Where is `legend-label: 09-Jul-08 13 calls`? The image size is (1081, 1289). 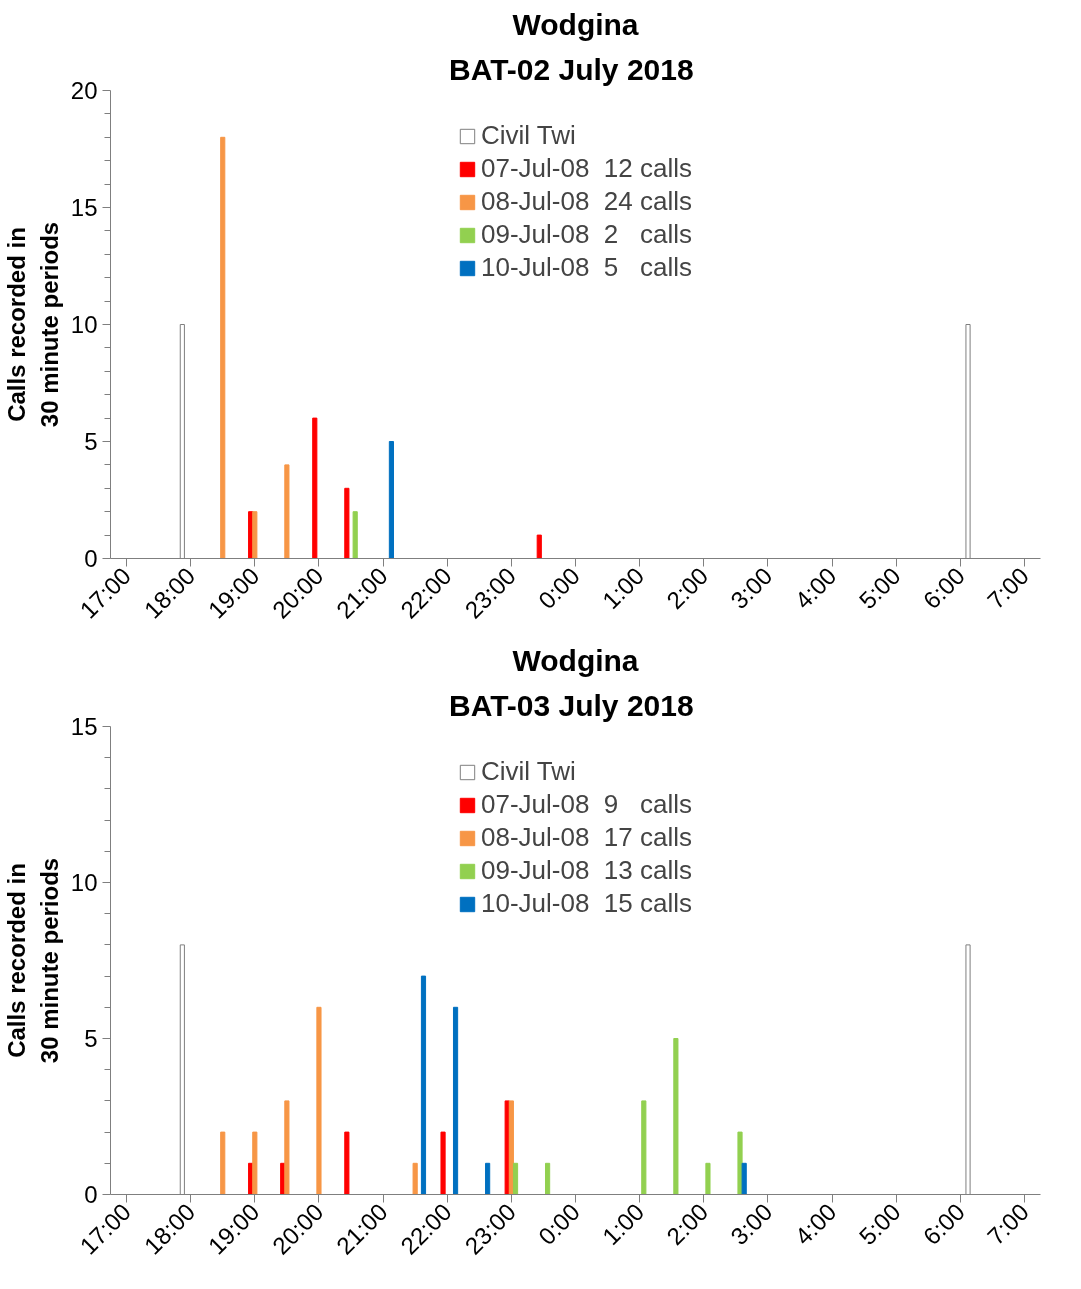 legend-label: 09-Jul-08 13 calls is located at coordinates (586, 870).